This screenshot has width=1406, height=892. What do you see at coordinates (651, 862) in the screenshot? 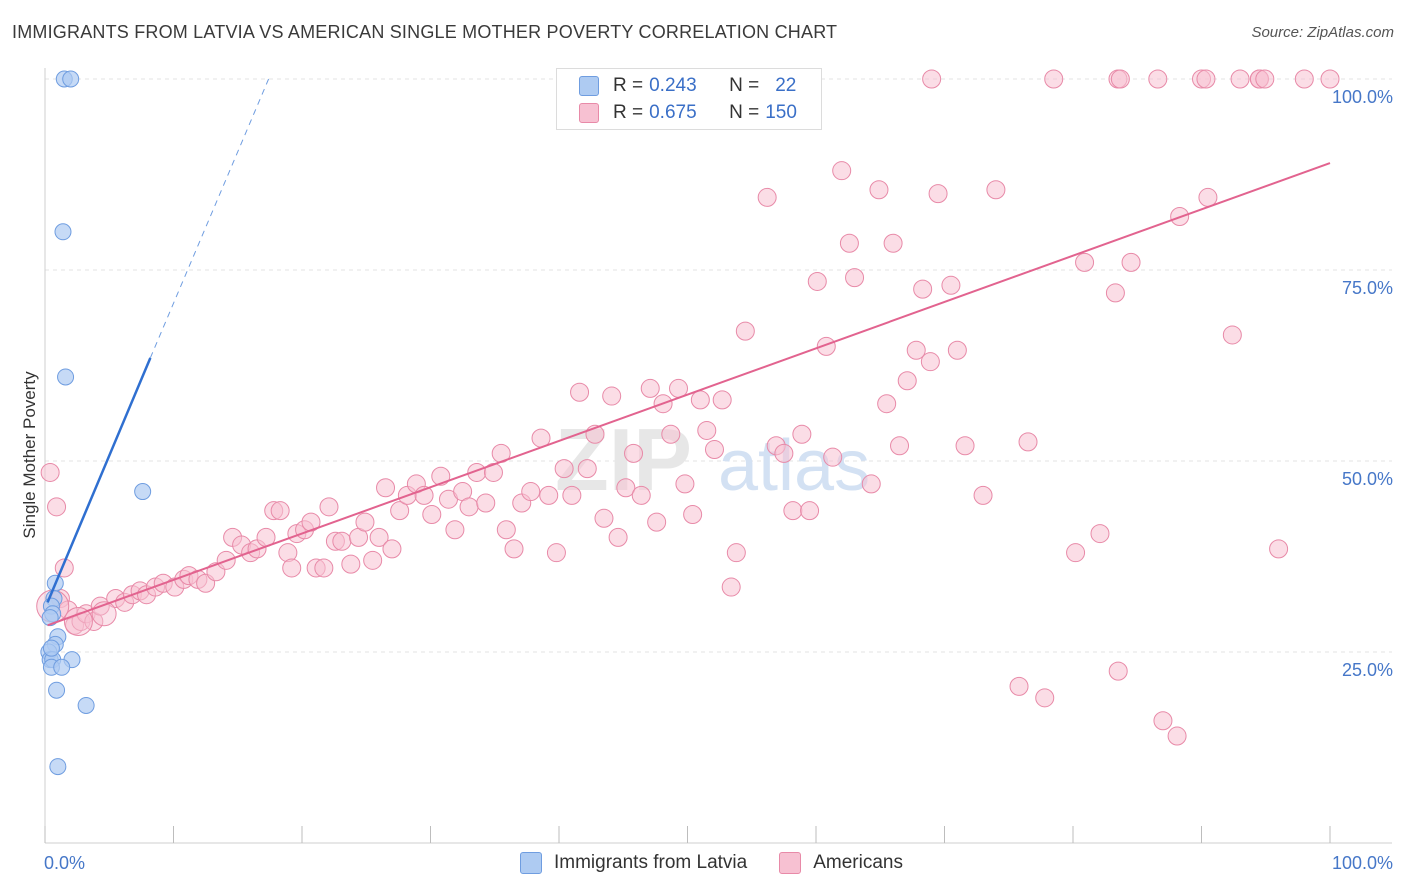
I see `legend-label-latvia: Immigrants from Latvia` at bounding box center [651, 862].